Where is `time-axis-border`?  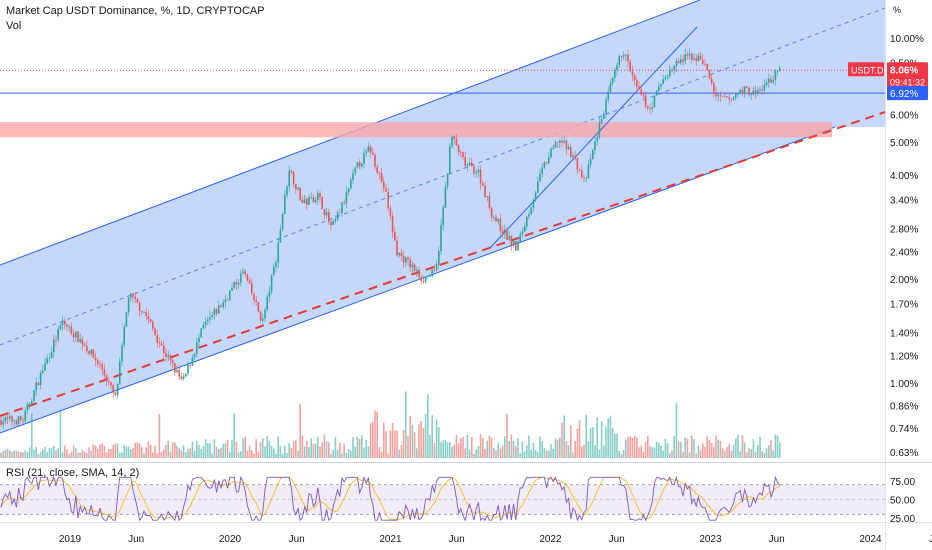 time-axis-border is located at coordinates (466, 522).